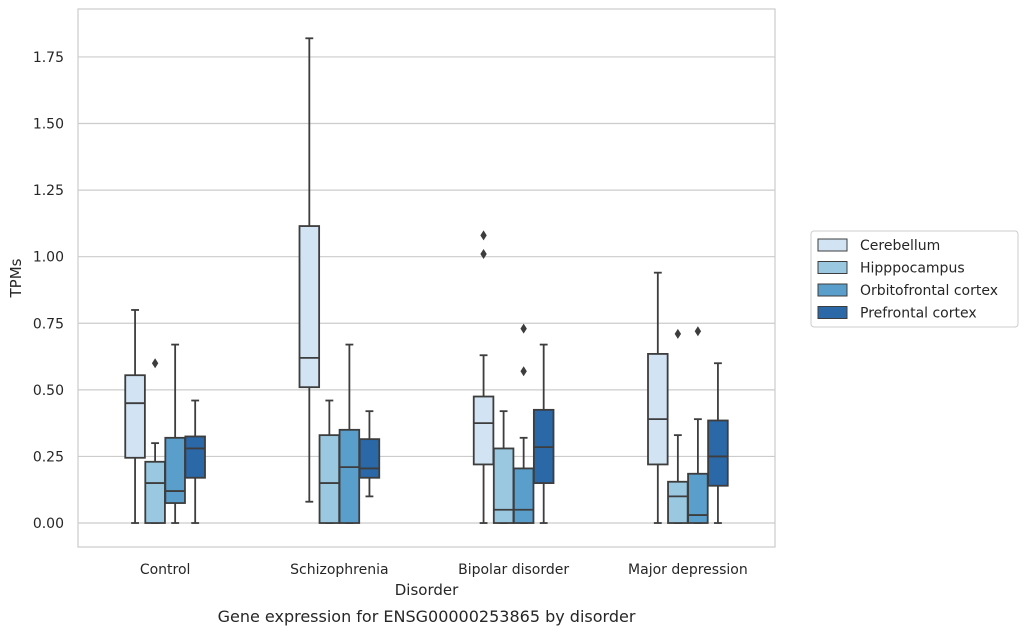 The width and height of the screenshot is (1028, 634). What do you see at coordinates (339, 570) in the screenshot?
I see `x-tick-label: Schizophrenia` at bounding box center [339, 570].